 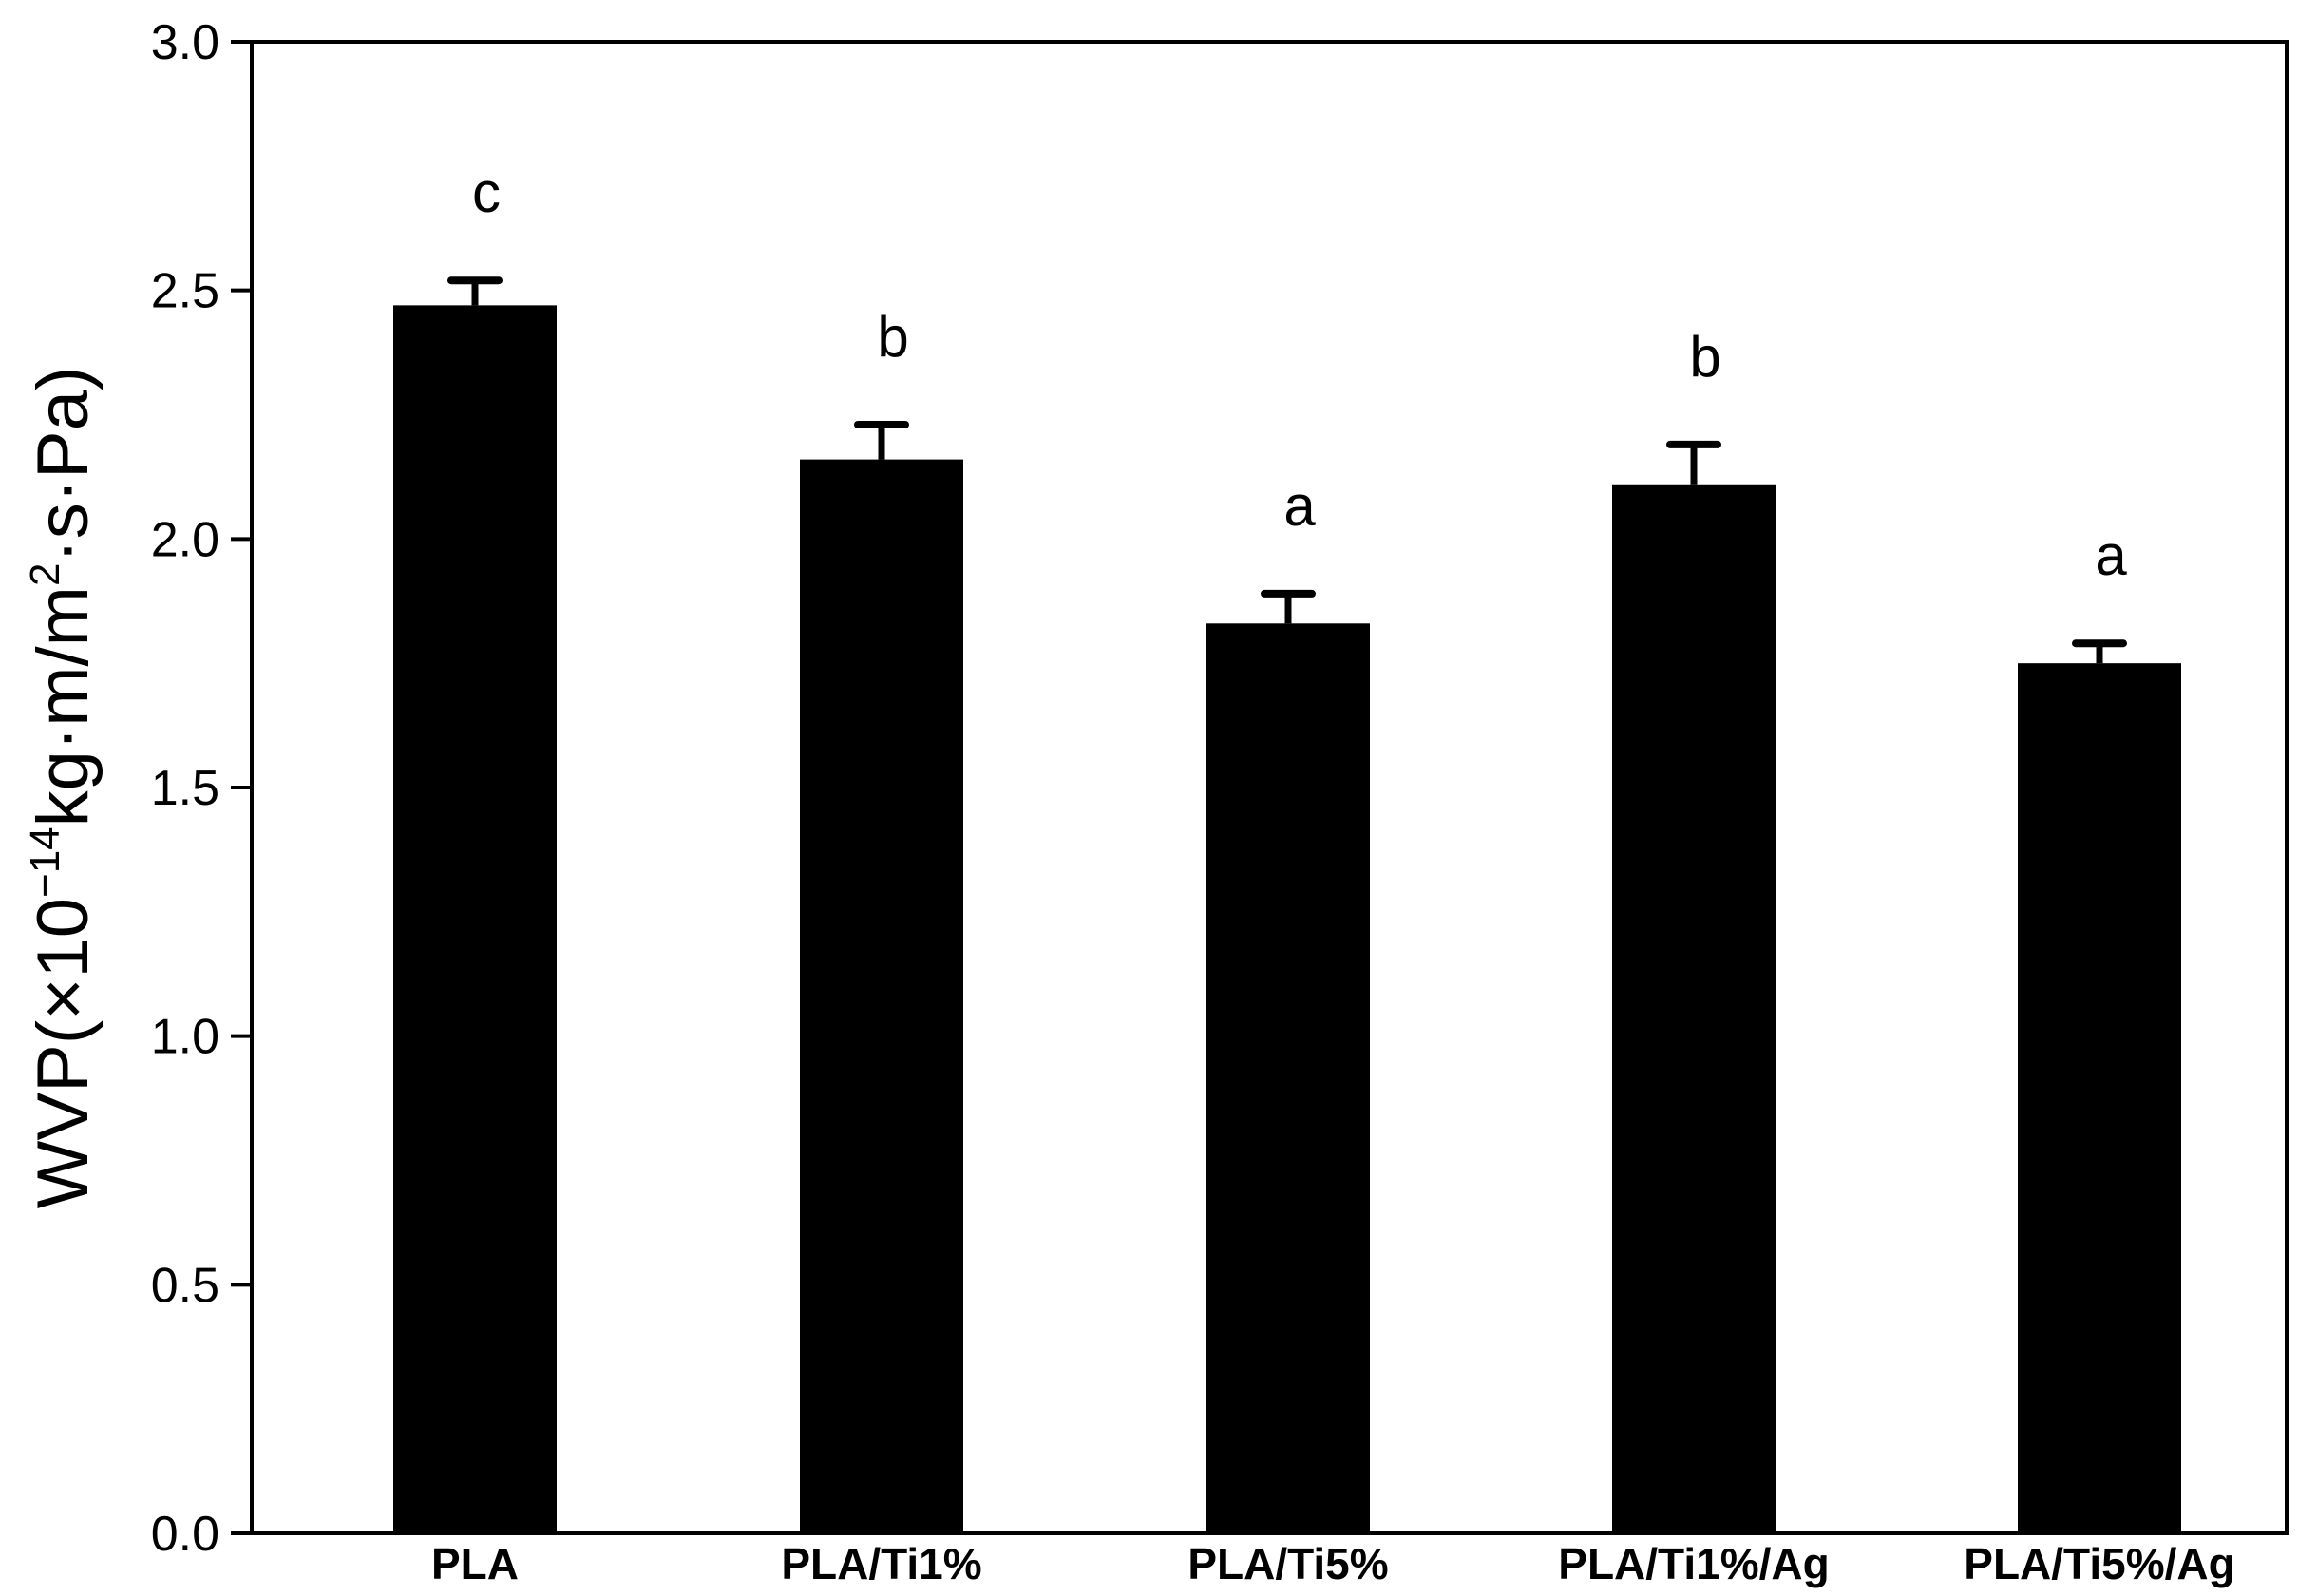 I want to click on y-axis: 0.0 0.5 1.0 1.5 2.0 2.5 3.0, so click(x=201, y=788).